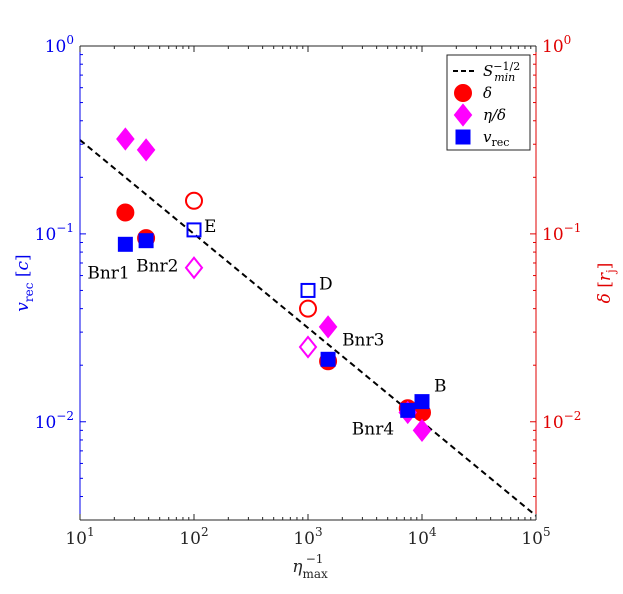 The height and width of the screenshot is (594, 623). I want to click on x-tick-label: 10⁴, so click(422, 537).